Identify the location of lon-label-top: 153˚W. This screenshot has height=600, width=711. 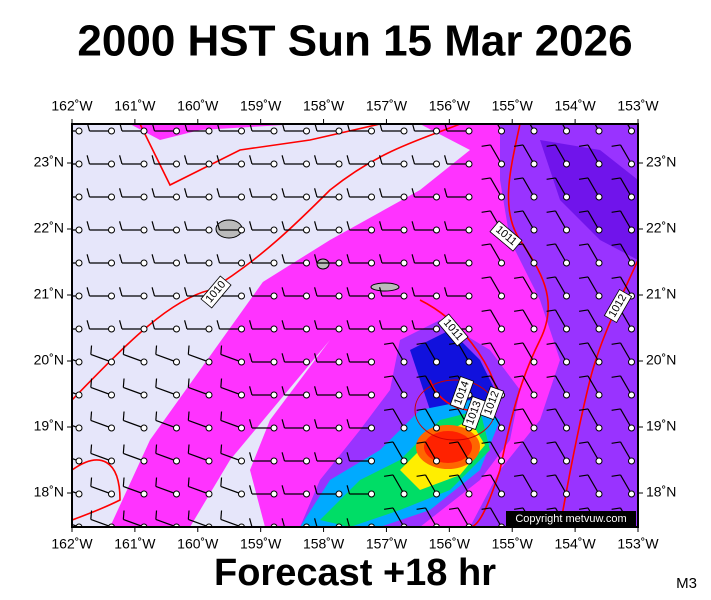
(638, 106).